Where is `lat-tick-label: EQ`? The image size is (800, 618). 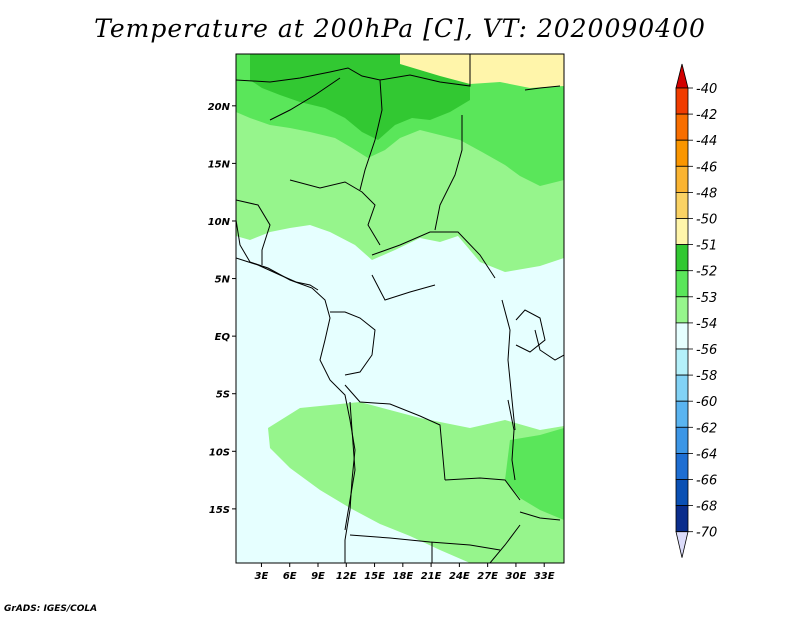
lat-tick-label: EQ is located at coordinates (223, 337).